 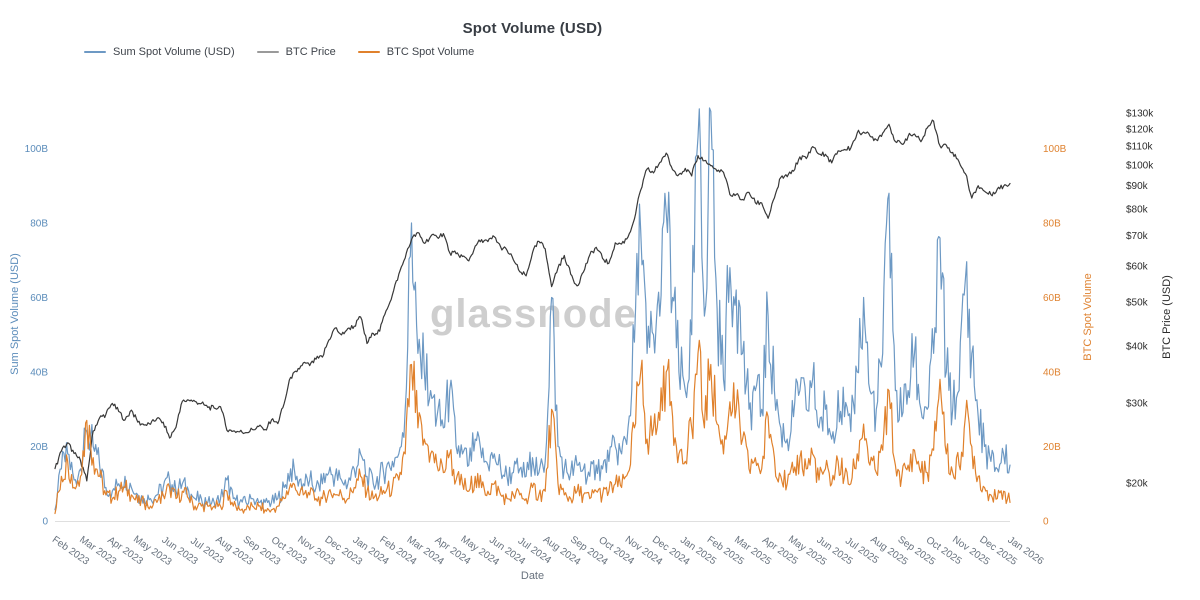 I want to click on y-tick-price: $30k, so click(x=1137, y=403).